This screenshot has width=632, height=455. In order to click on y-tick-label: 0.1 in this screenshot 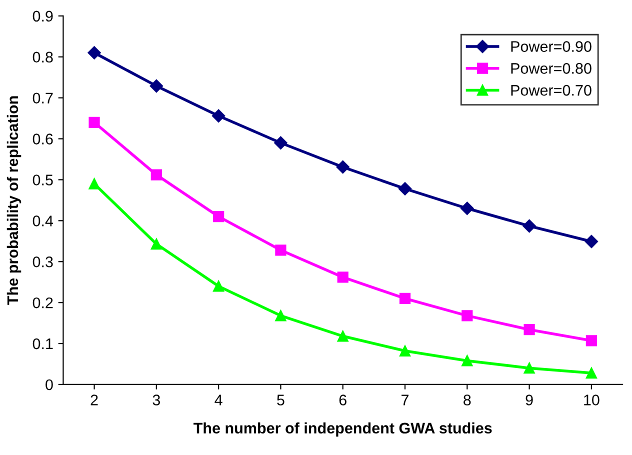, I will do `click(42, 344)`.